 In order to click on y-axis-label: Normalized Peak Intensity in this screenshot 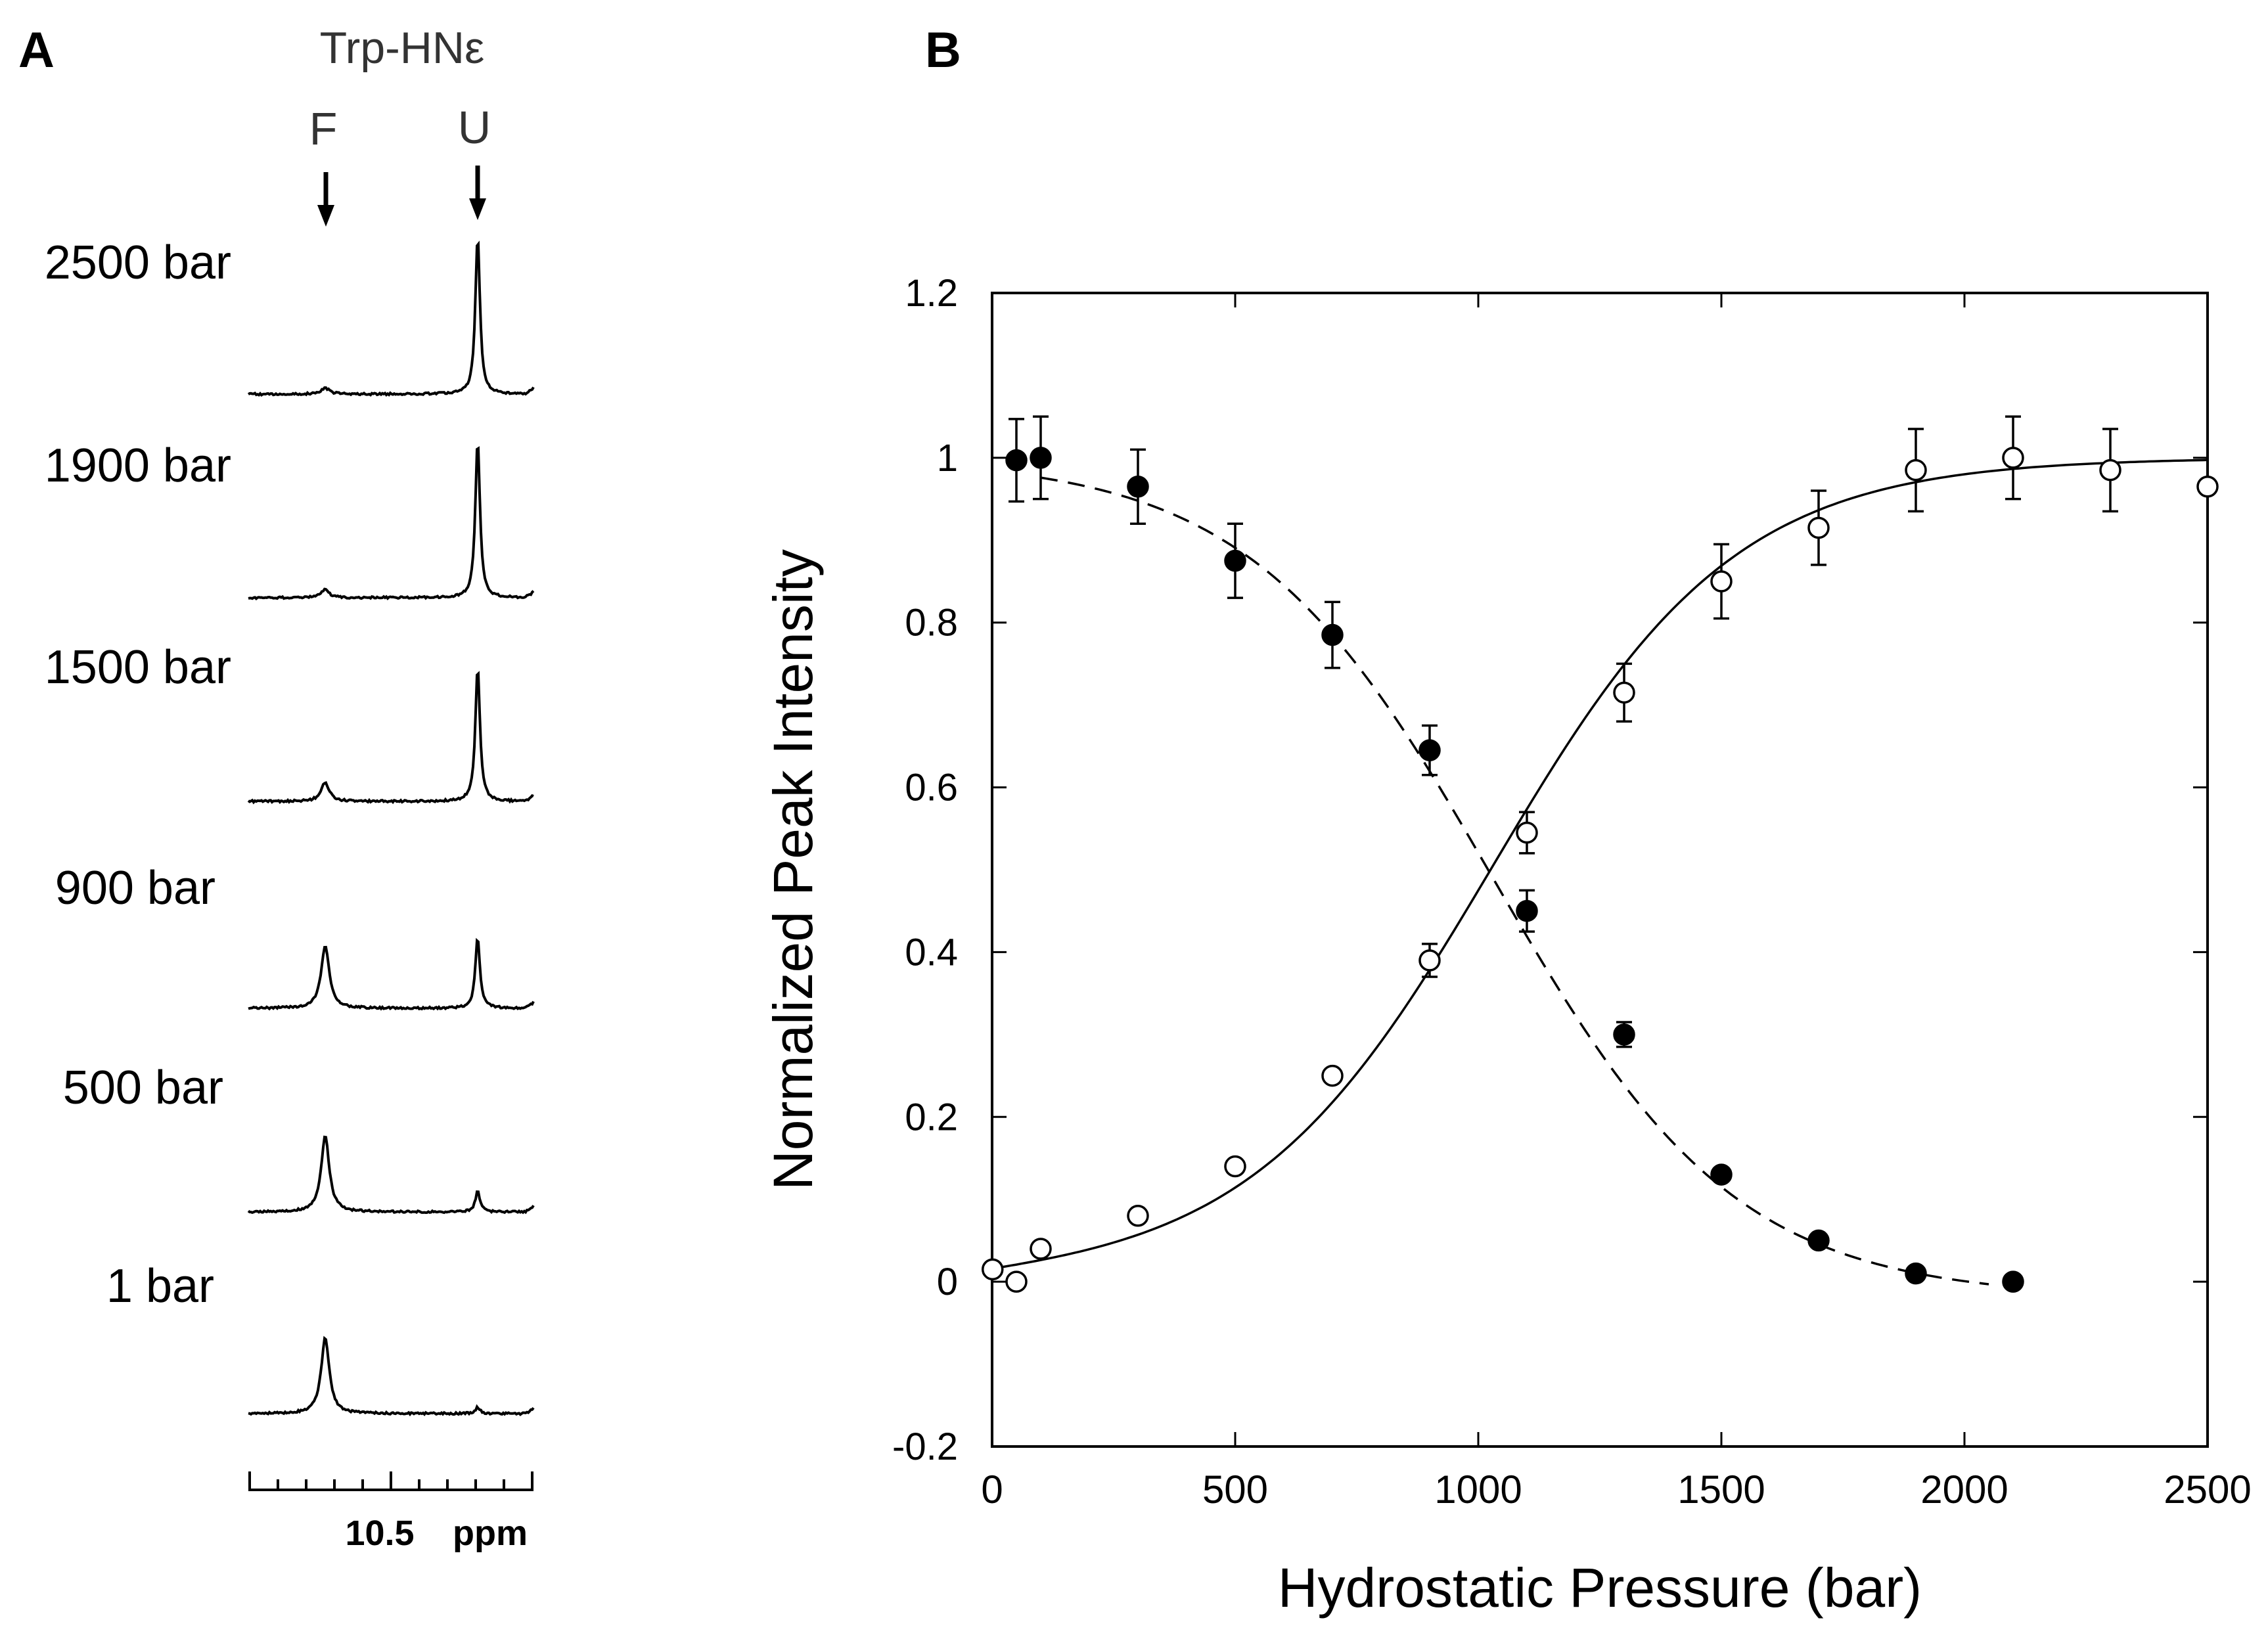, I will do `click(793, 869)`.